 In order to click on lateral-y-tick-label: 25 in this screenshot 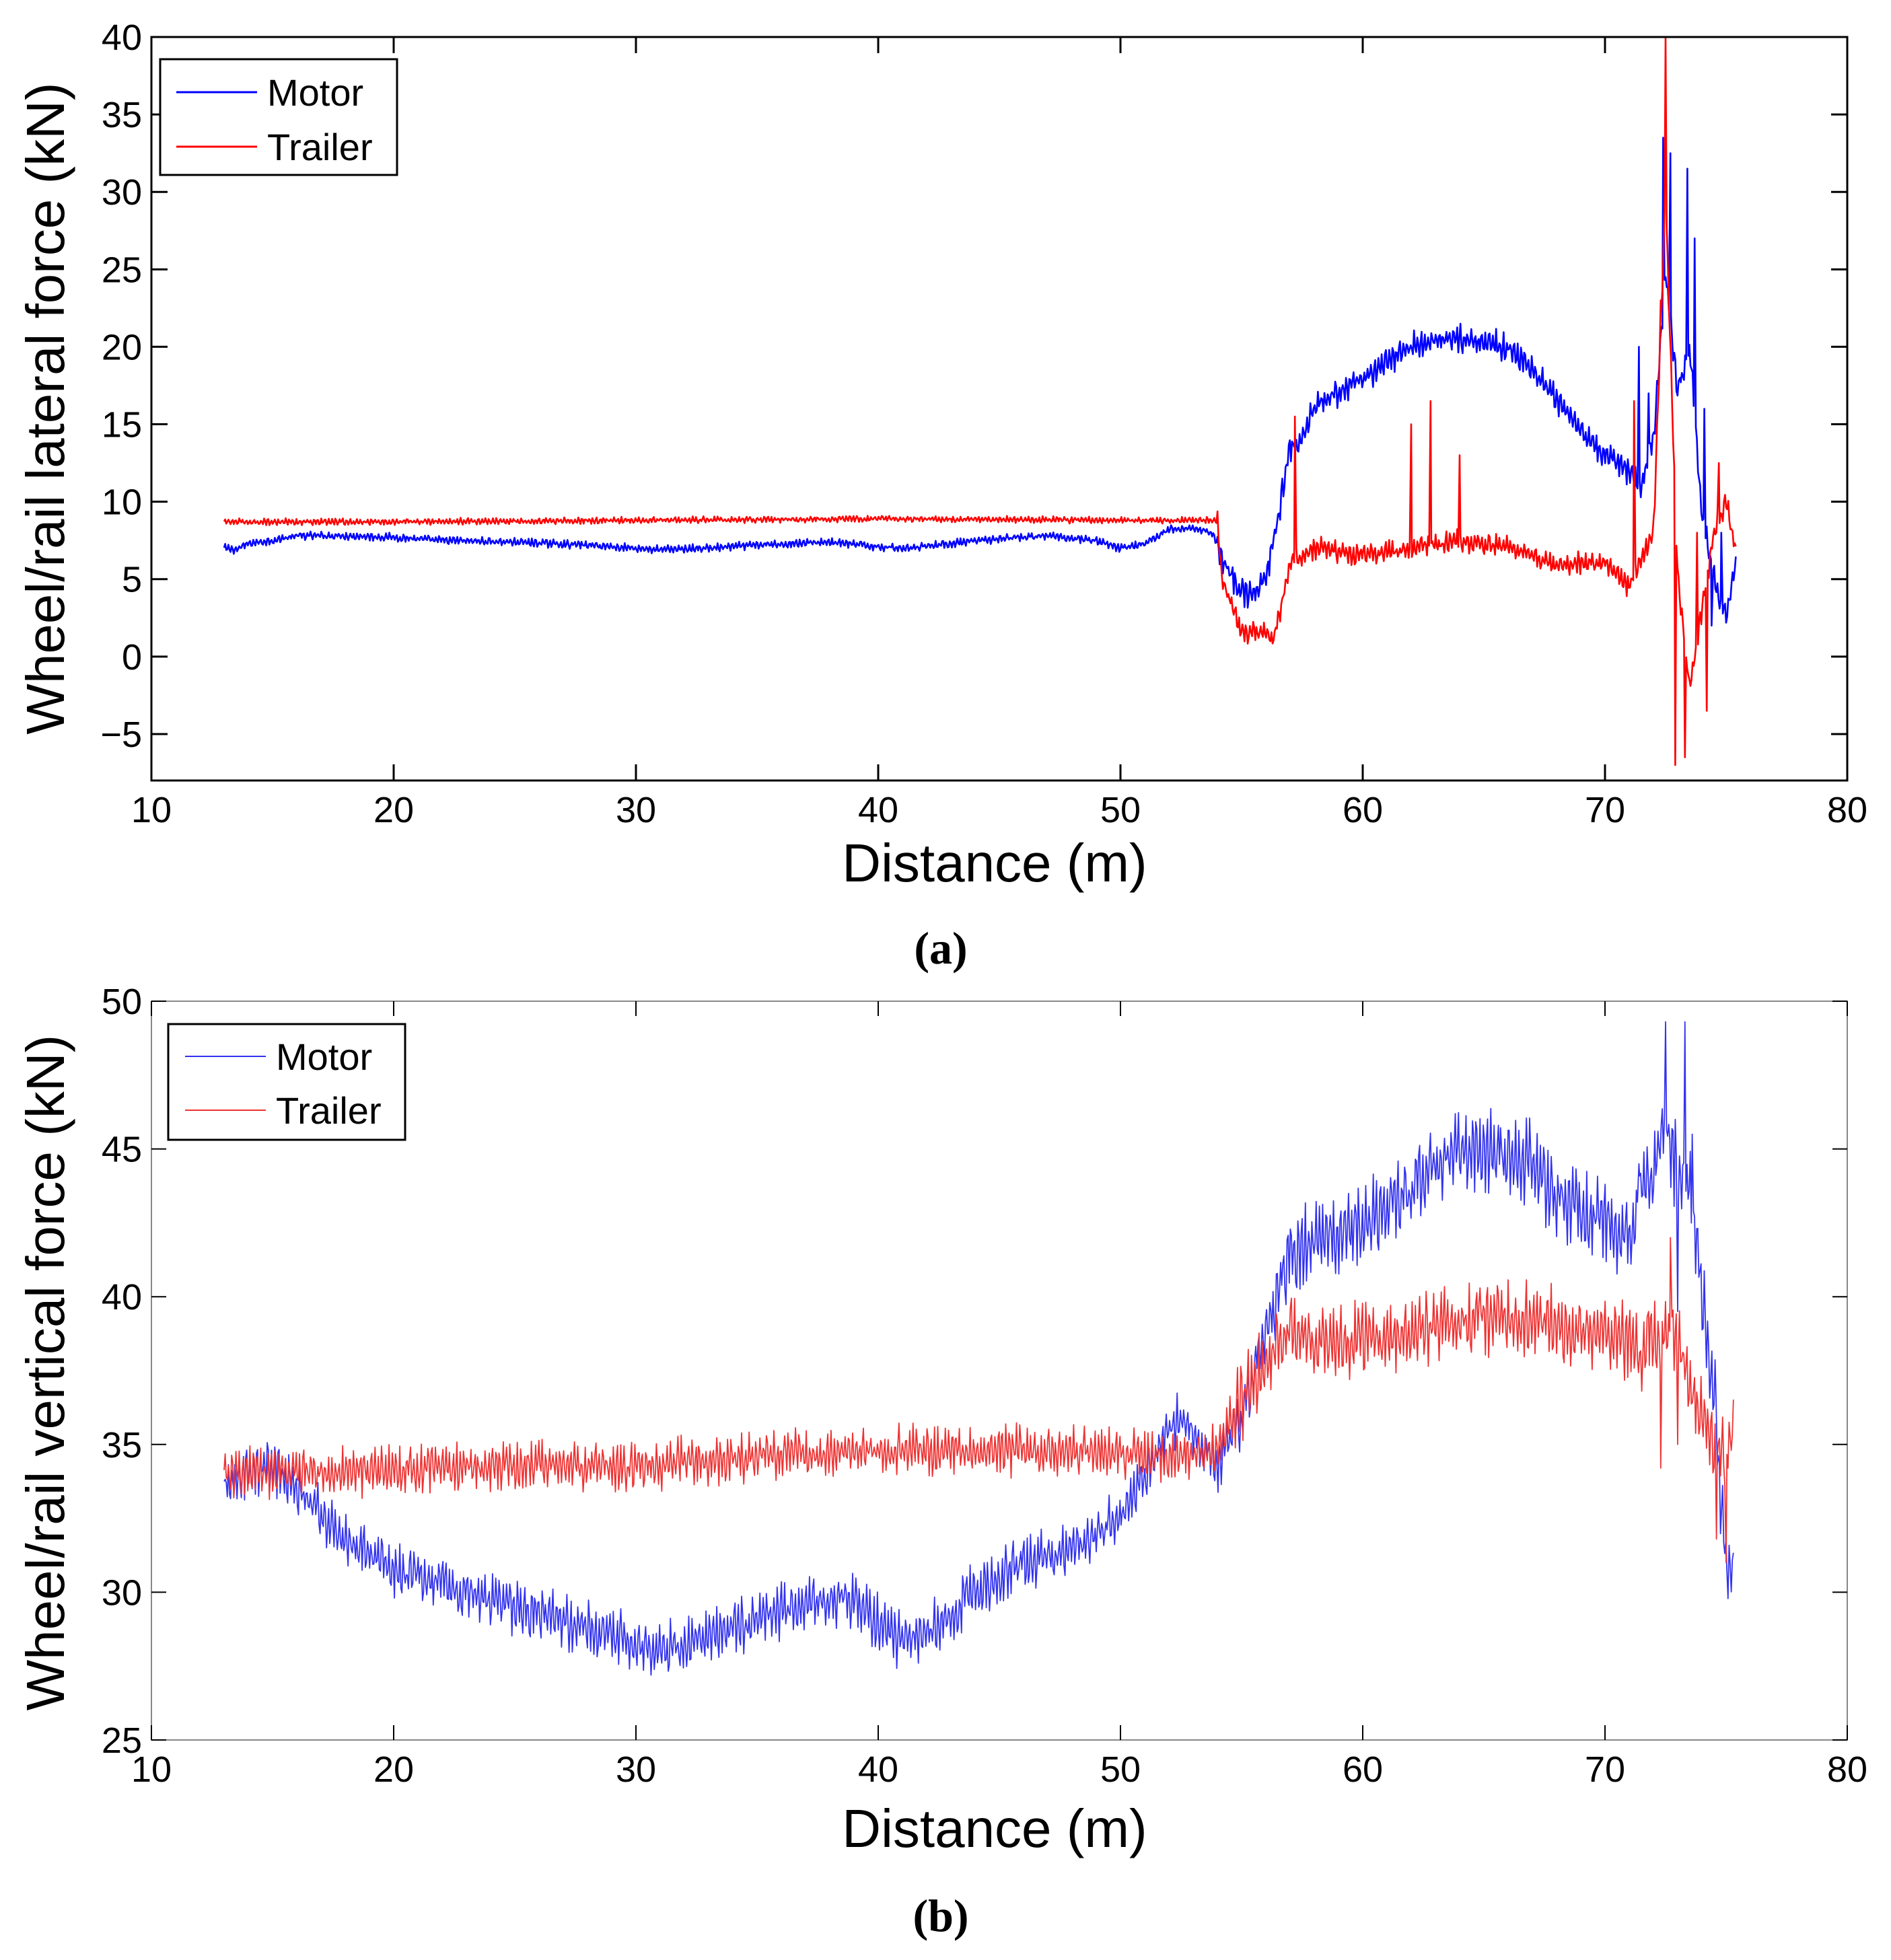, I will do `click(122, 270)`.